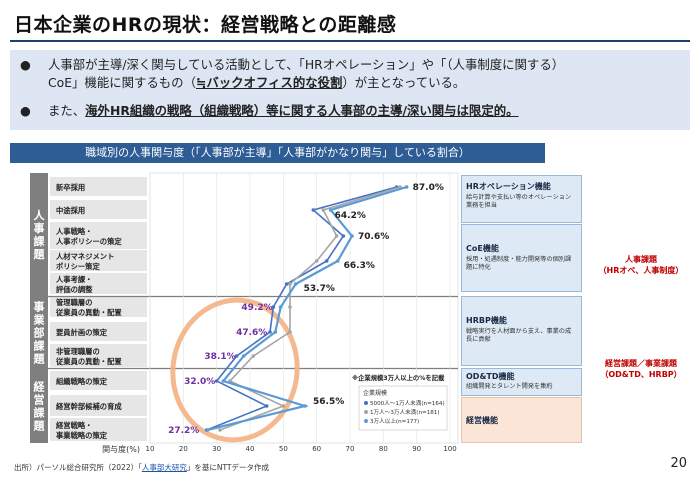 The height and width of the screenshot is (482, 699). Describe the element at coordinates (350, 449) in the screenshot. I see `x-tick-label: 70` at that location.